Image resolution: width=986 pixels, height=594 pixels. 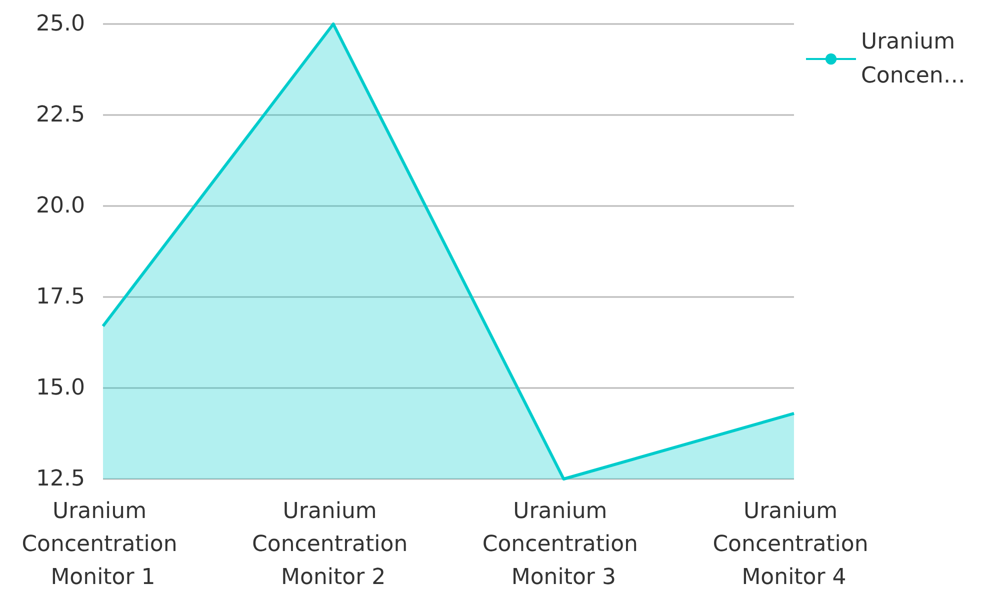 I want to click on x-tick-label: Uranium Concentration Monitor 2, so click(x=333, y=544).